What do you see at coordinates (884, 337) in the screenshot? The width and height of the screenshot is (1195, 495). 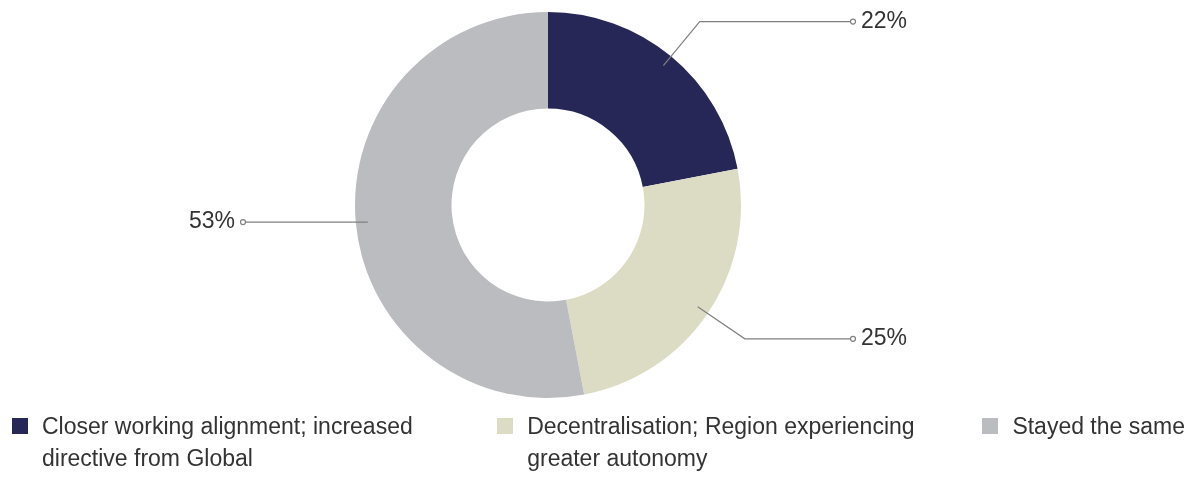 I see `data-label: 25%` at bounding box center [884, 337].